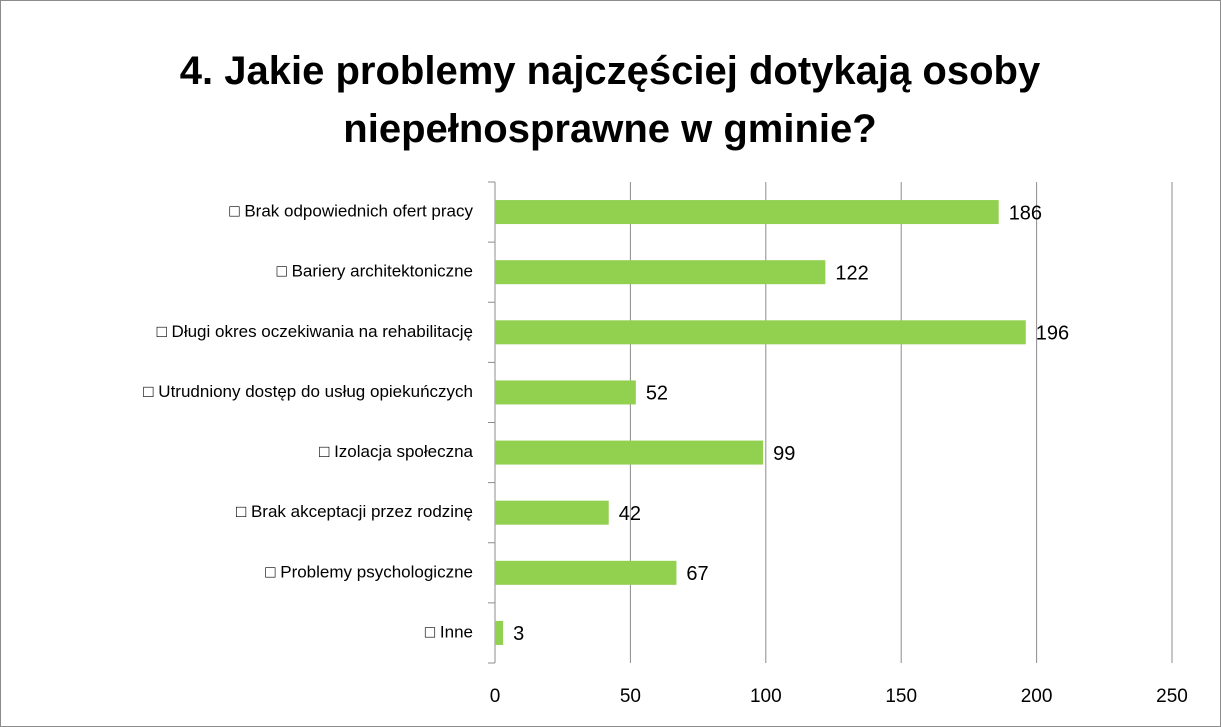 The width and height of the screenshot is (1221, 727). Describe the element at coordinates (369, 571) in the screenshot. I see `y-tick-label: □ Problemy psychologiczne` at that location.